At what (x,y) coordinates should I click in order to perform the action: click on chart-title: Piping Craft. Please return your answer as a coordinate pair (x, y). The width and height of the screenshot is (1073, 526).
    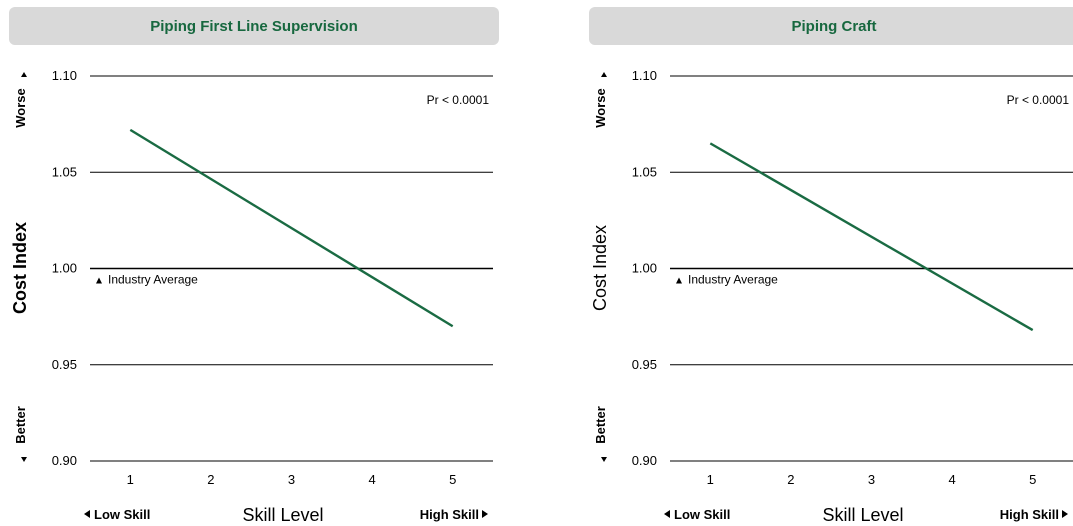
    Looking at the image, I should click on (831, 26).